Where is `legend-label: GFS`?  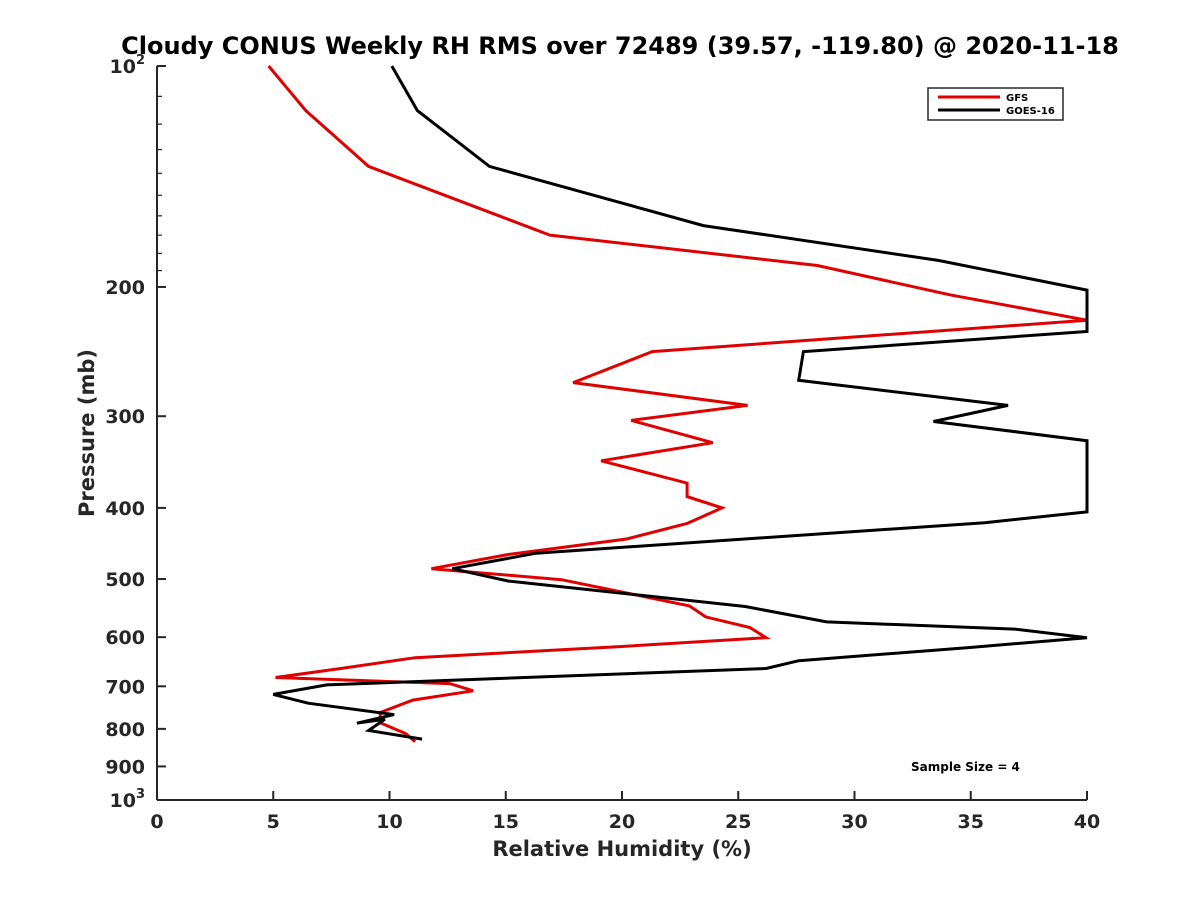 legend-label: GFS is located at coordinates (1017, 98).